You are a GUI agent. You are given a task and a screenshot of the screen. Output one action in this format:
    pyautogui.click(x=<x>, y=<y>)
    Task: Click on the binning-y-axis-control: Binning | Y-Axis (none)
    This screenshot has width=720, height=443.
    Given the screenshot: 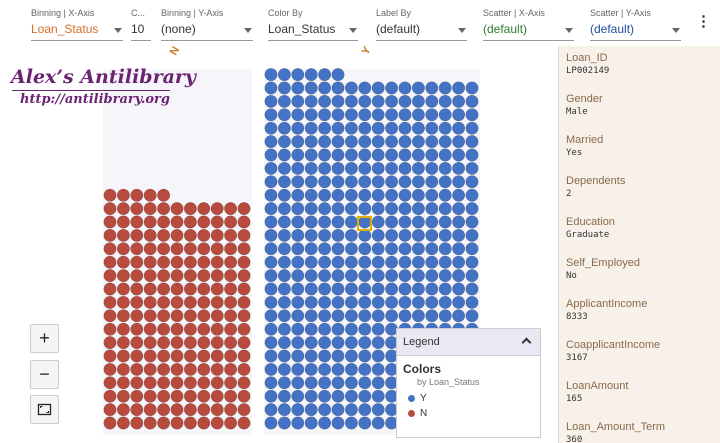 What is the action you would take?
    pyautogui.click(x=207, y=24)
    